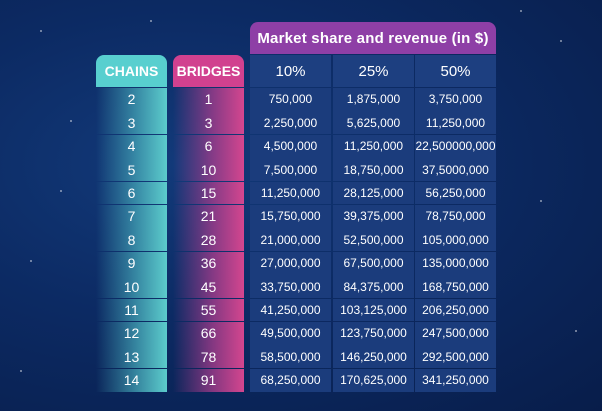 Image resolution: width=602 pixels, height=411 pixels. What do you see at coordinates (290, 310) in the screenshot?
I see `revenue-10-cell: 41,250,000` at bounding box center [290, 310].